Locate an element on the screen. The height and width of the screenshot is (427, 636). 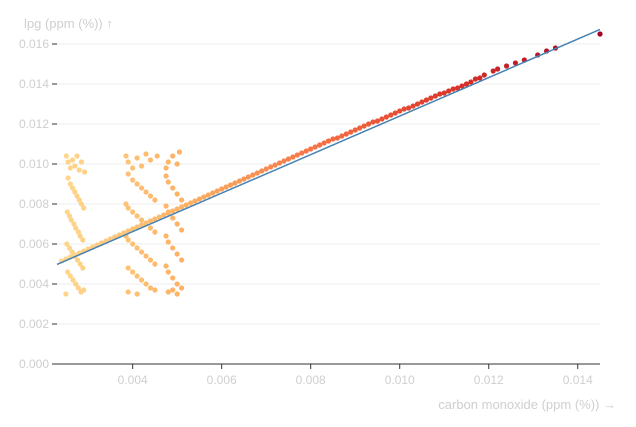
y-tick-label: 0.010 is located at coordinates (34, 164).